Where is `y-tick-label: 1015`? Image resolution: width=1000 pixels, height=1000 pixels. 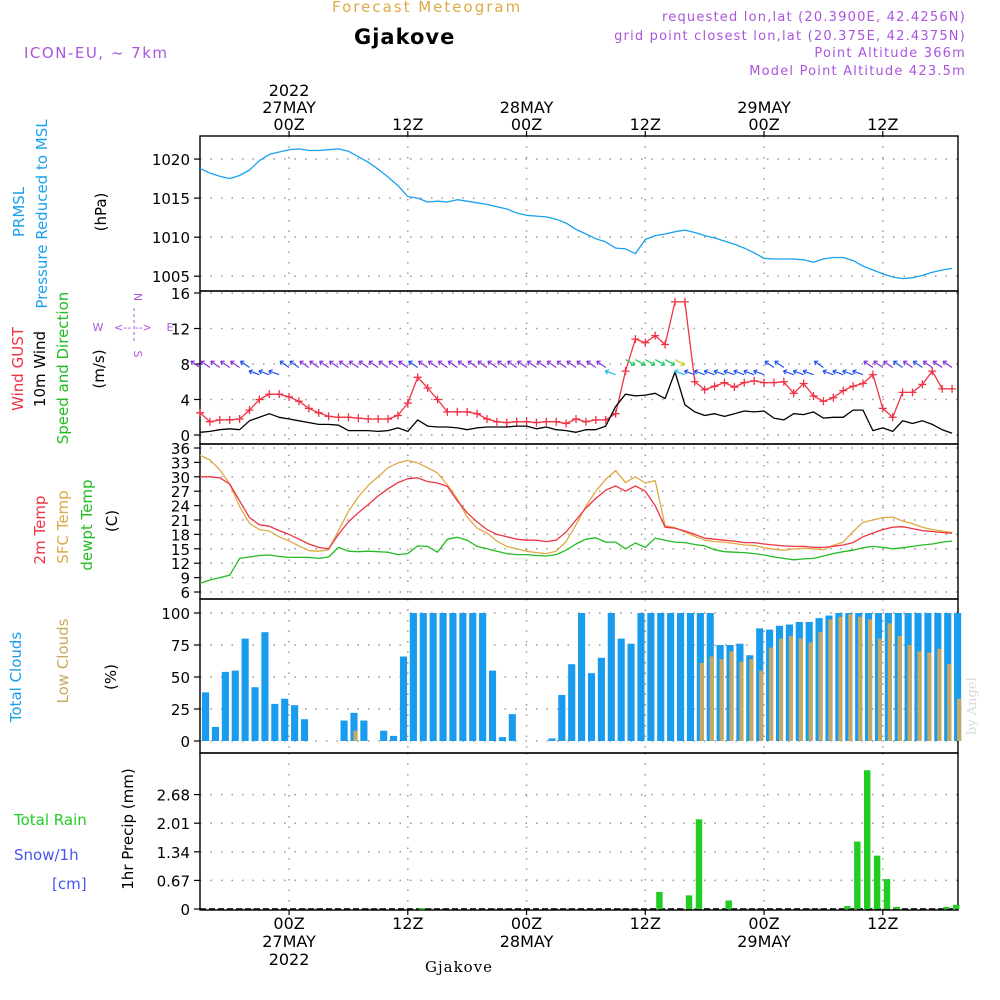 y-tick-label: 1015 is located at coordinates (171, 199).